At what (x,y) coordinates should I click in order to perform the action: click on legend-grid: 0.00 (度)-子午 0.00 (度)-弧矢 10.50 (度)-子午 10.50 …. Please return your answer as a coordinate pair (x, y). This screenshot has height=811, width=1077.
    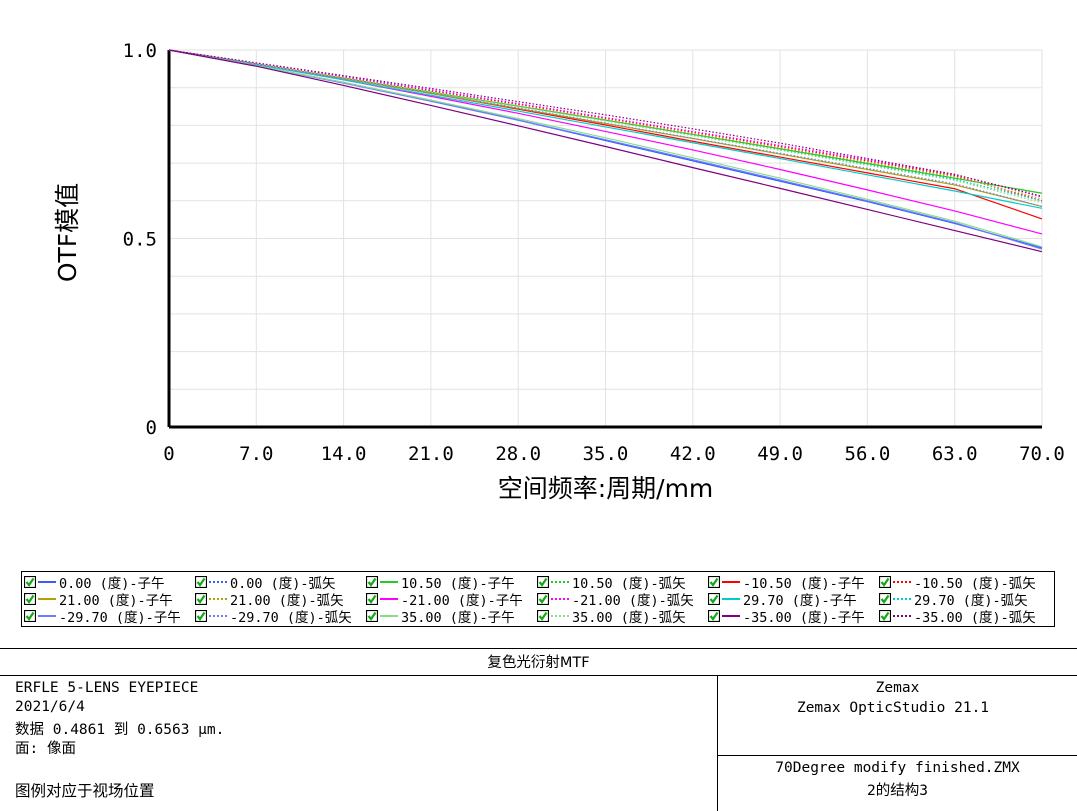
    Looking at the image, I should click on (539, 599).